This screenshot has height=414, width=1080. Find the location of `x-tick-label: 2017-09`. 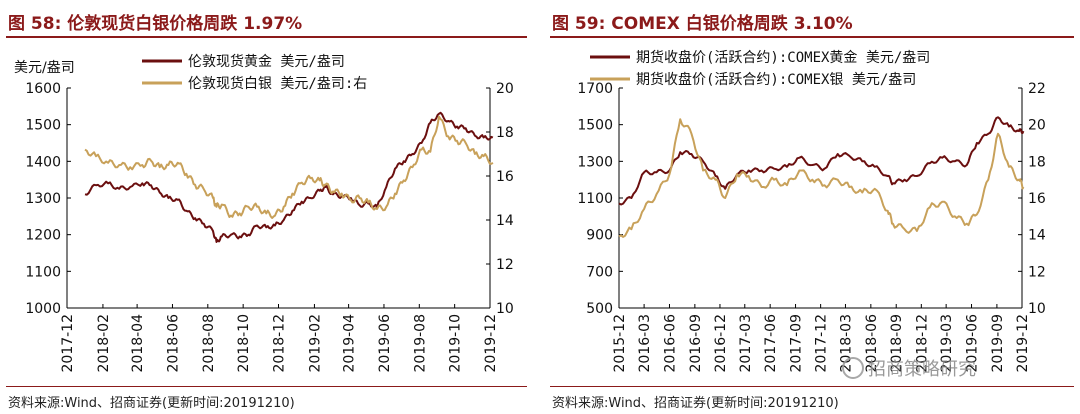

x-tick-label: 2017-09 is located at coordinates (797, 343).